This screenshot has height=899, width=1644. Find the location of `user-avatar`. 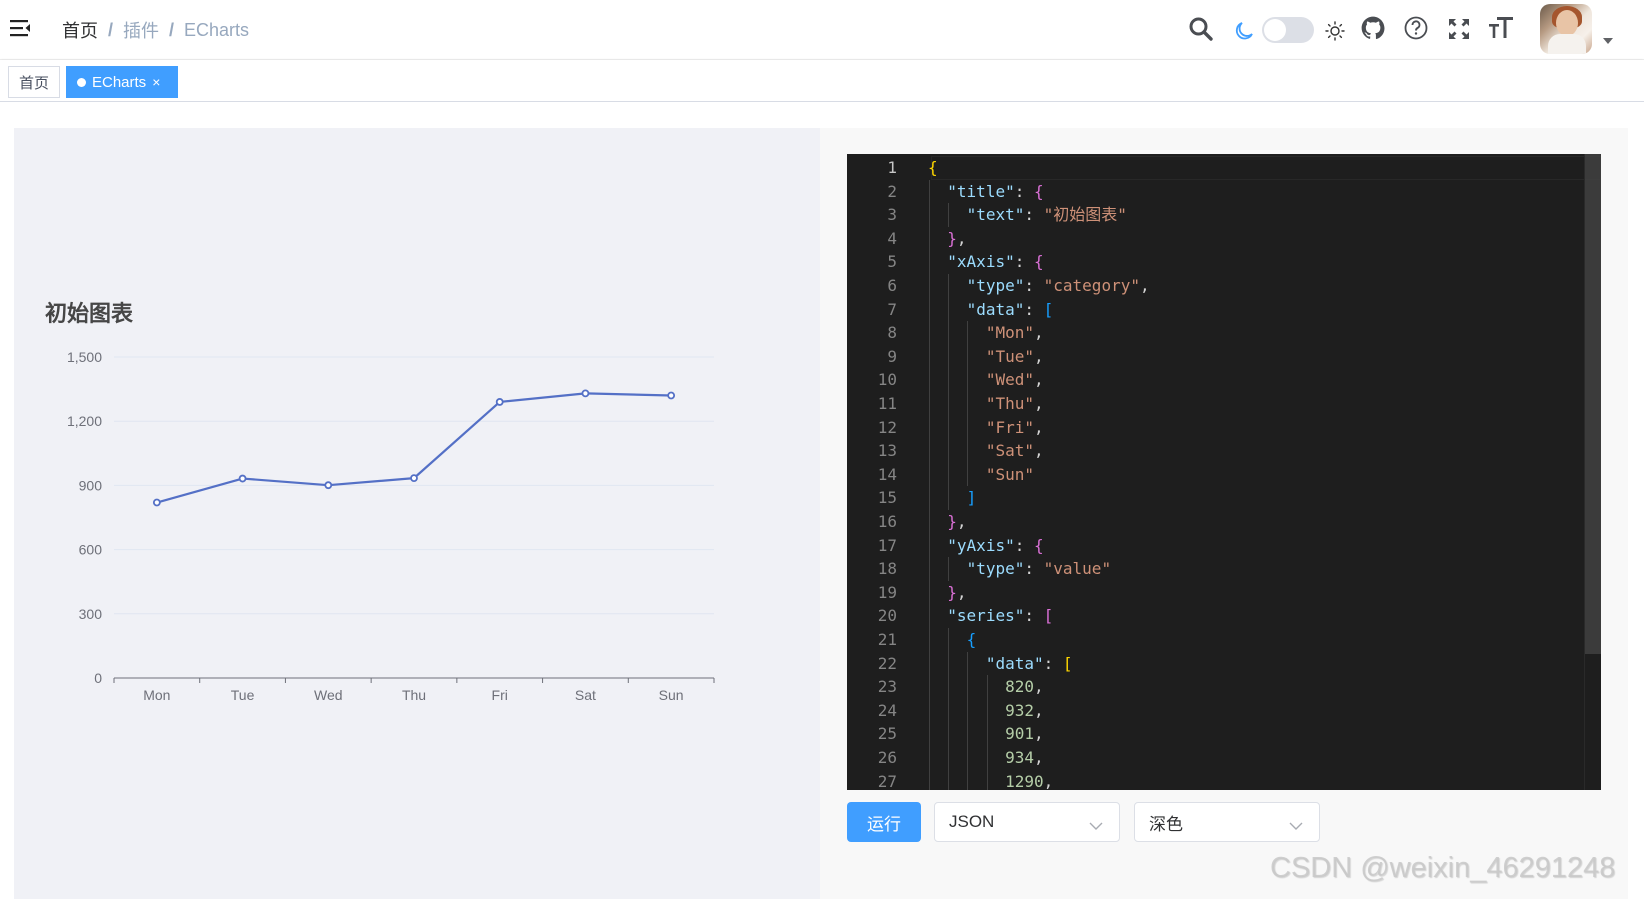

user-avatar is located at coordinates (1566, 29).